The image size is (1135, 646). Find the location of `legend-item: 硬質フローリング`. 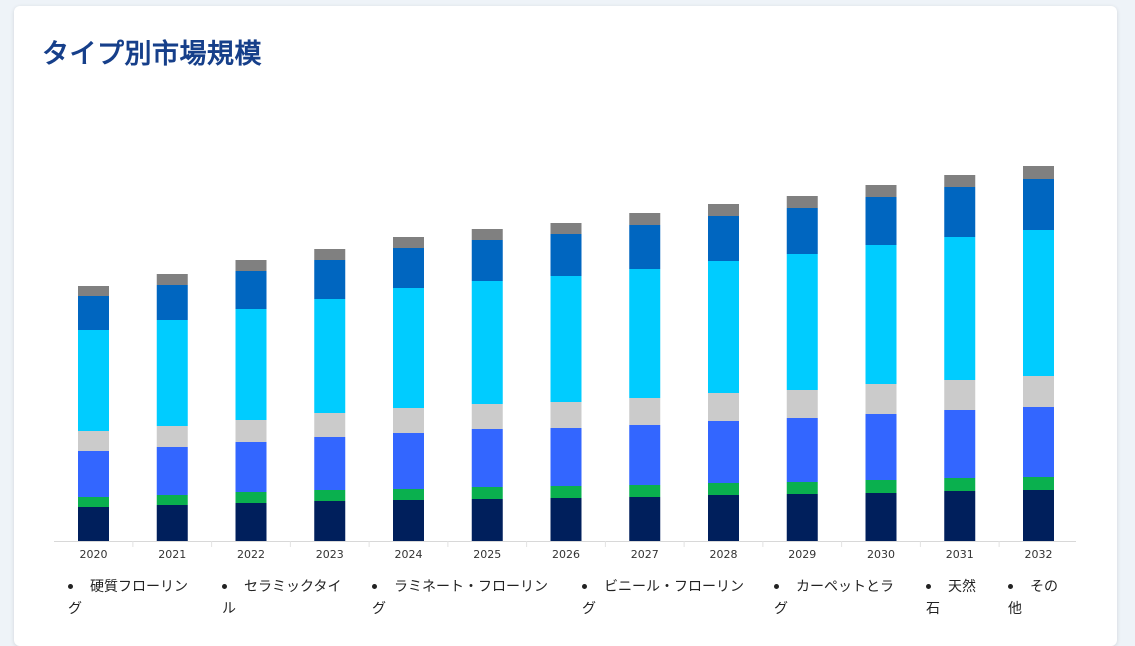

legend-item: 硬質フローリング is located at coordinates (132, 598).